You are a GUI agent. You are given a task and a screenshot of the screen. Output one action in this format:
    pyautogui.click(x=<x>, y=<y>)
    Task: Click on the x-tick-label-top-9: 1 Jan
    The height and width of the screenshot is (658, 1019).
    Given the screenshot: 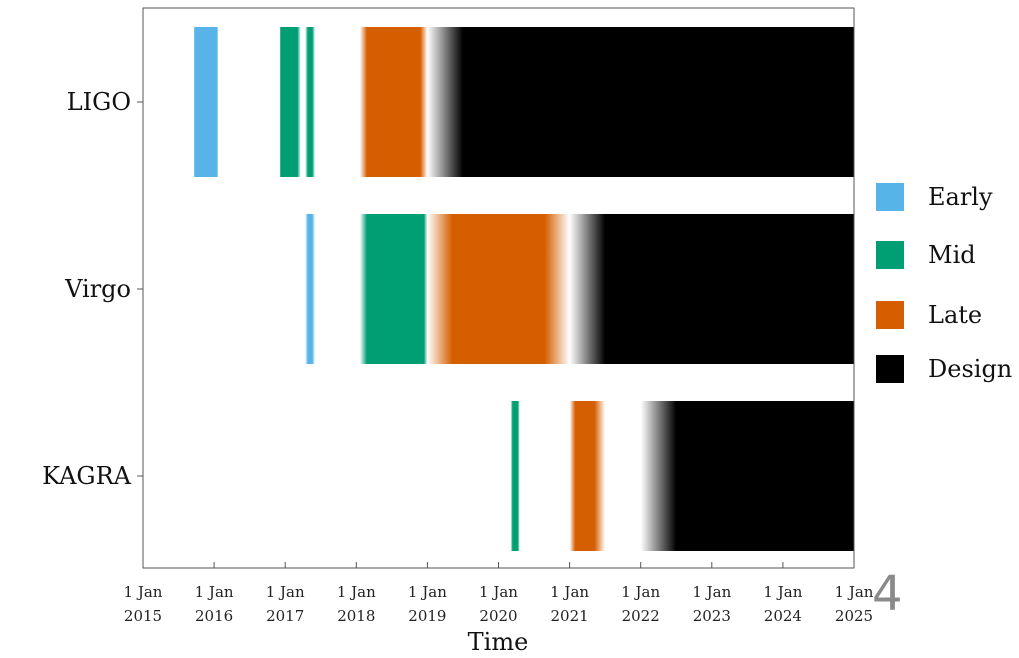 What is the action you would take?
    pyautogui.click(x=782, y=592)
    